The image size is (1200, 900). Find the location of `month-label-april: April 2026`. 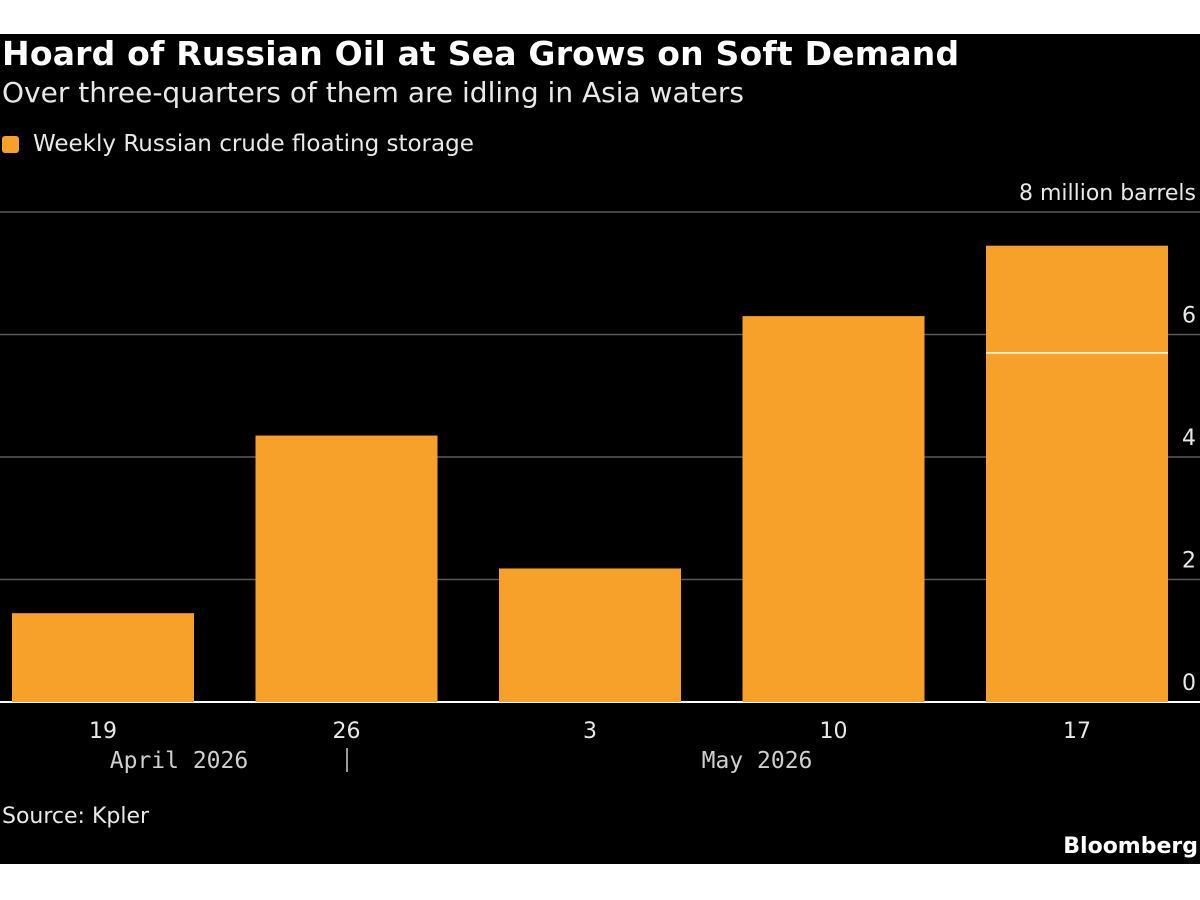

month-label-april: April 2026 is located at coordinates (179, 761).